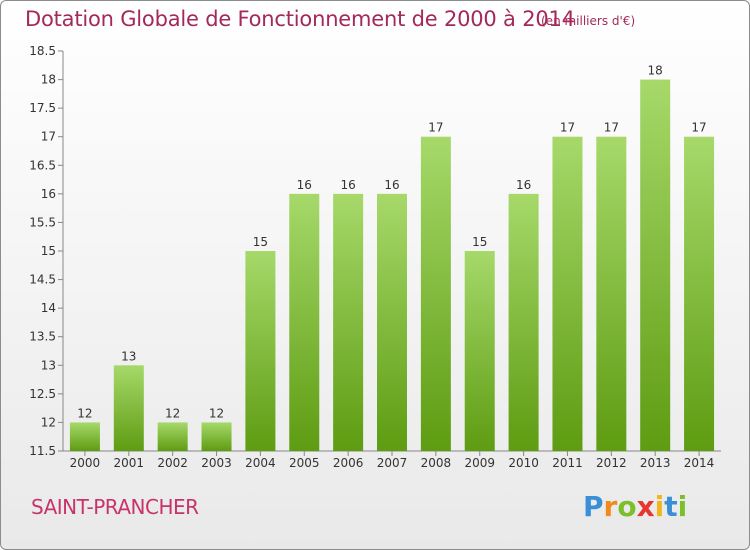 The height and width of the screenshot is (550, 750). I want to click on chart-subtitle: (en milliers d'€), so click(588, 21).